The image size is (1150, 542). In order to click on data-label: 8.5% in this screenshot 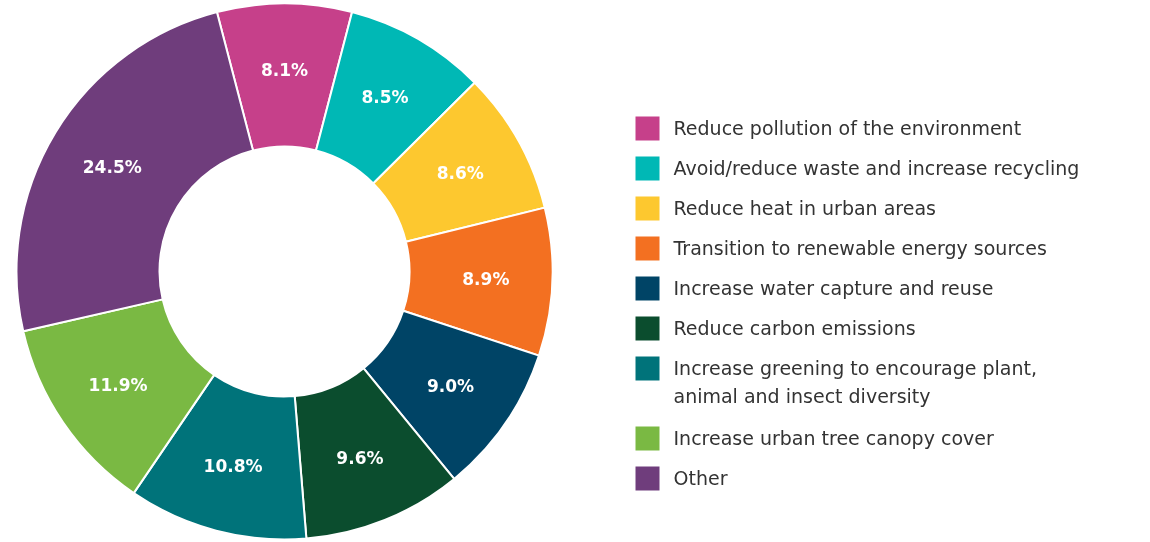, I will do `click(385, 96)`.